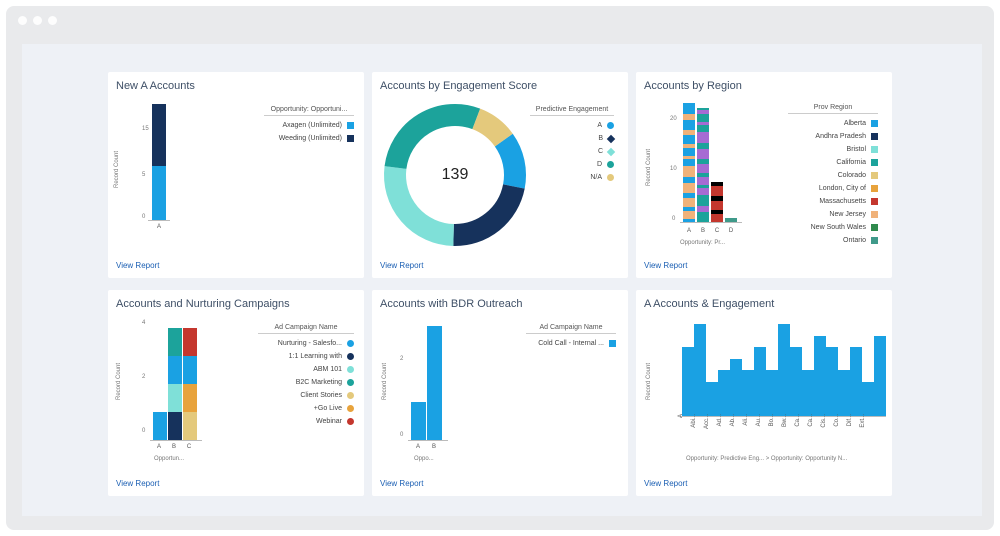  I want to click on legend-item: New Jersey, so click(833, 214).